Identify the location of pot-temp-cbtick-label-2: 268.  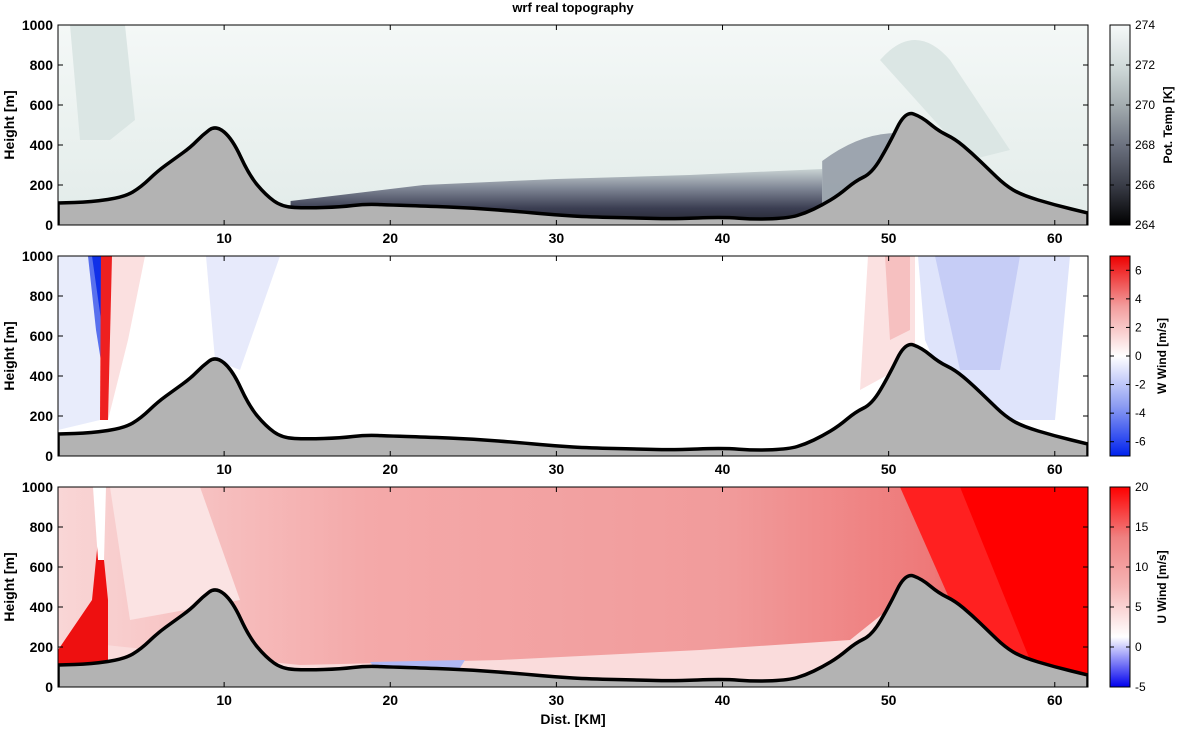
(1145, 145).